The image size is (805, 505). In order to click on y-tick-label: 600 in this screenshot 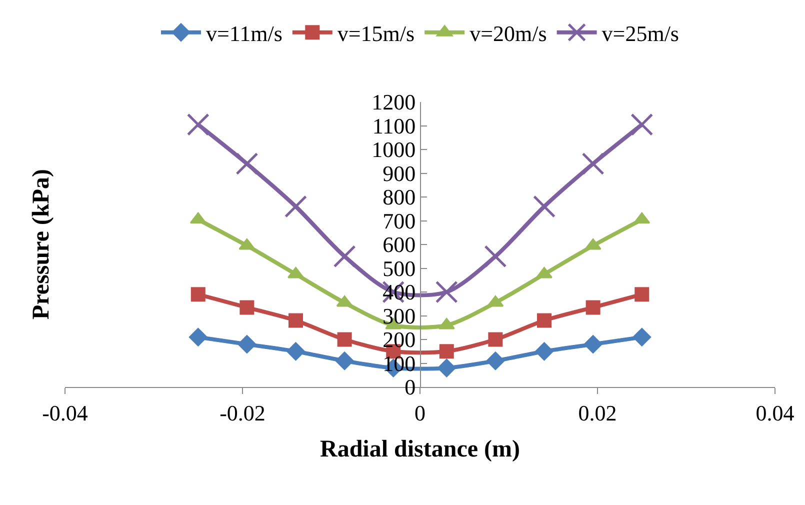, I will do `click(399, 245)`.